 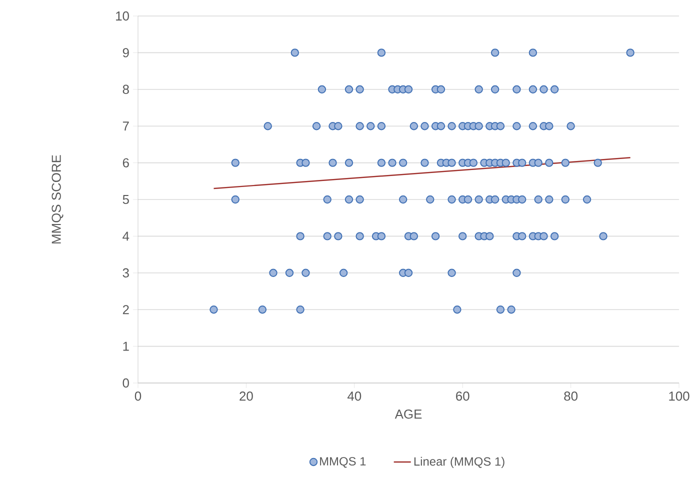 What do you see at coordinates (126, 236) in the screenshot?
I see `y-tick-label: 4` at bounding box center [126, 236].